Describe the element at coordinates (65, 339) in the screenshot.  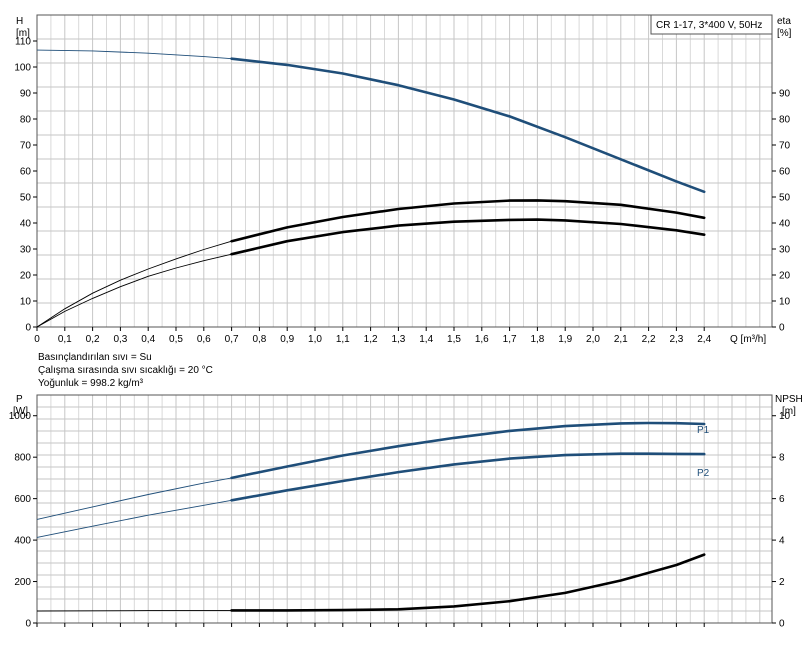
I see `x-axis-tick-label: 0,1` at that location.